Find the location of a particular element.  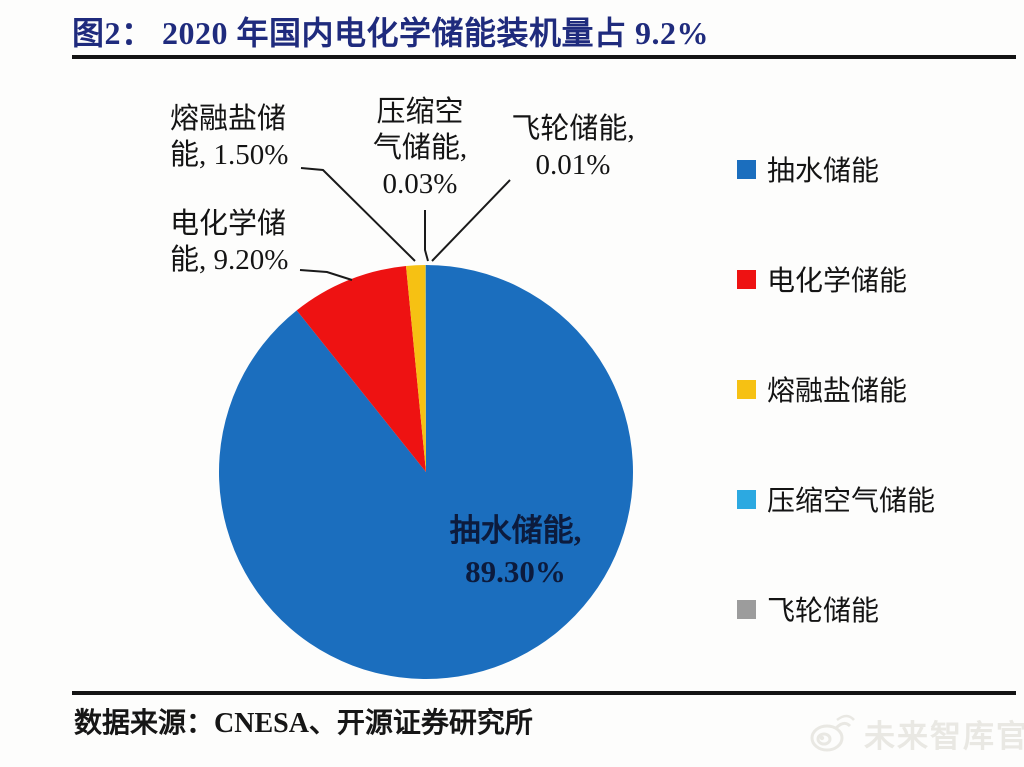

legend-swatch-gray-icon is located at coordinates (746, 609).